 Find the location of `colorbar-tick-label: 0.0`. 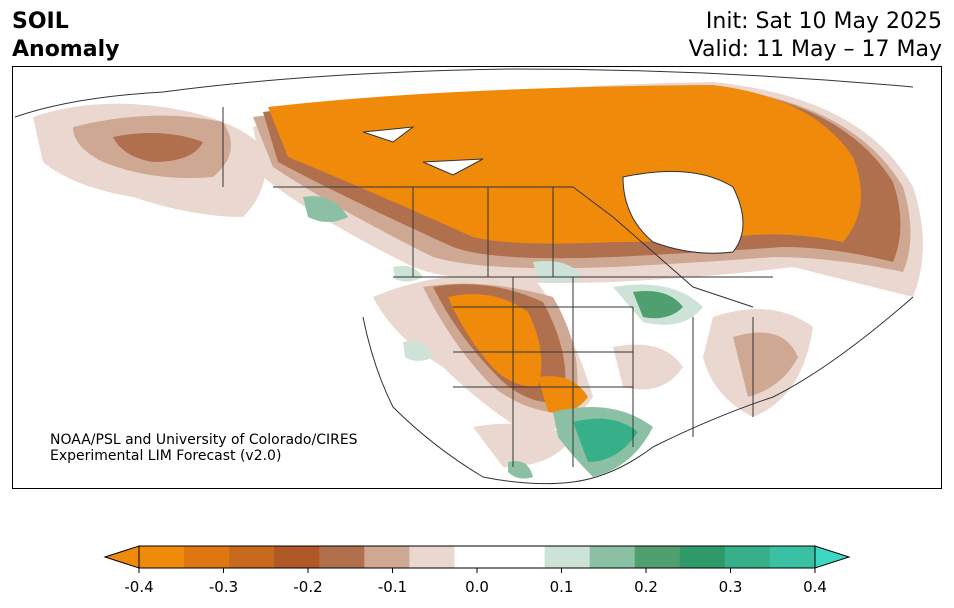

colorbar-tick-label: 0.0 is located at coordinates (477, 587).